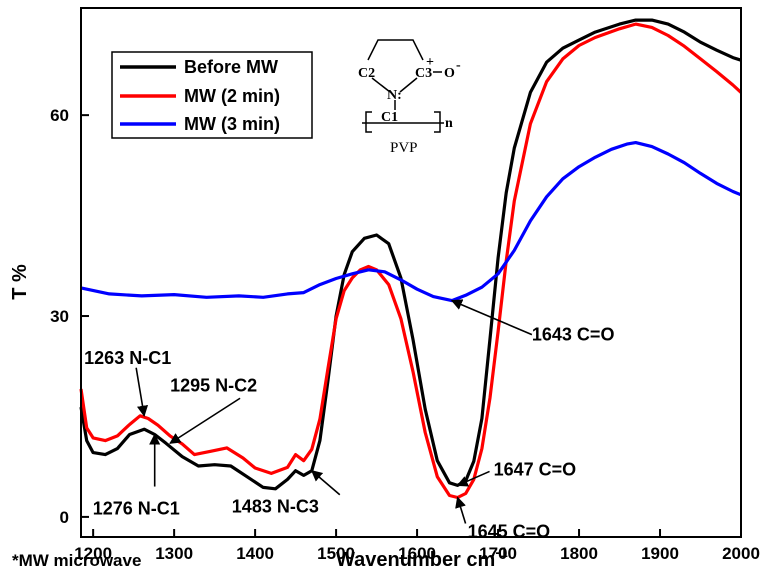 The image size is (769, 571). I want to click on pvp-ring, so click(395, 50).